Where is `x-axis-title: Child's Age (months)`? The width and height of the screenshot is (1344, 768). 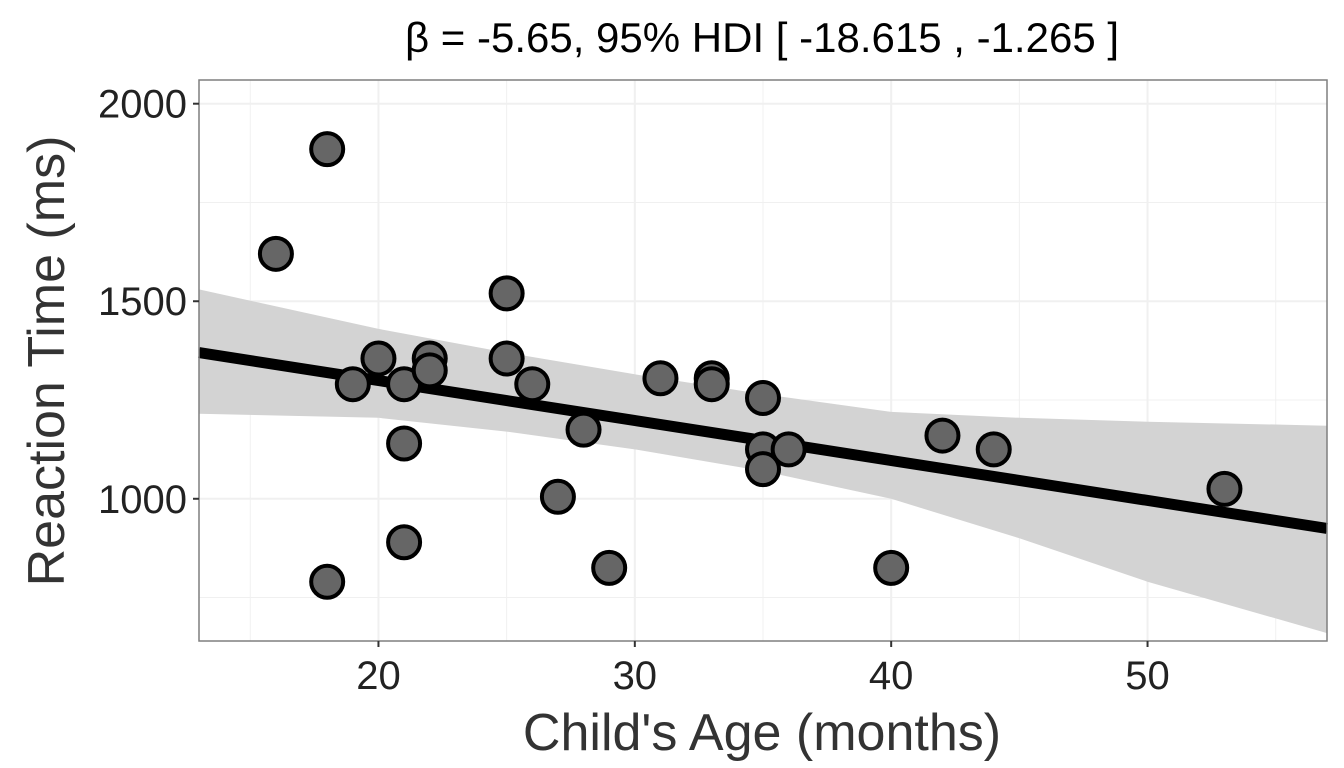 x-axis-title: Child's Age (months) is located at coordinates (762, 733).